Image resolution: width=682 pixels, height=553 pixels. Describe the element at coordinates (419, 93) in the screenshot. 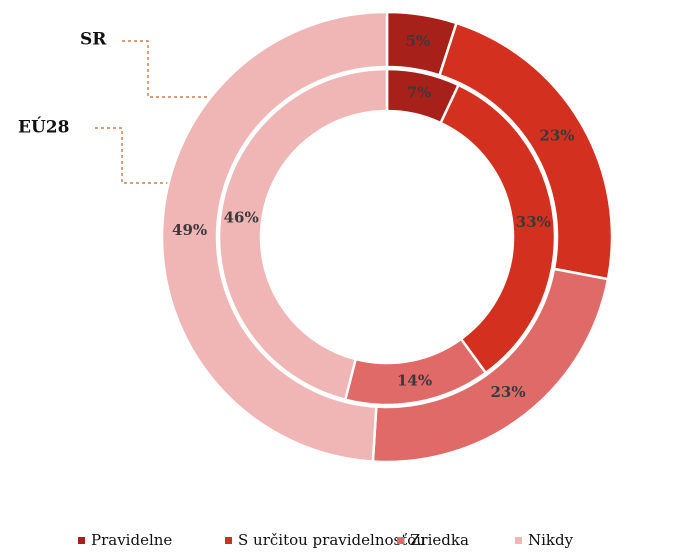

I see `data-label: 7%` at that location.